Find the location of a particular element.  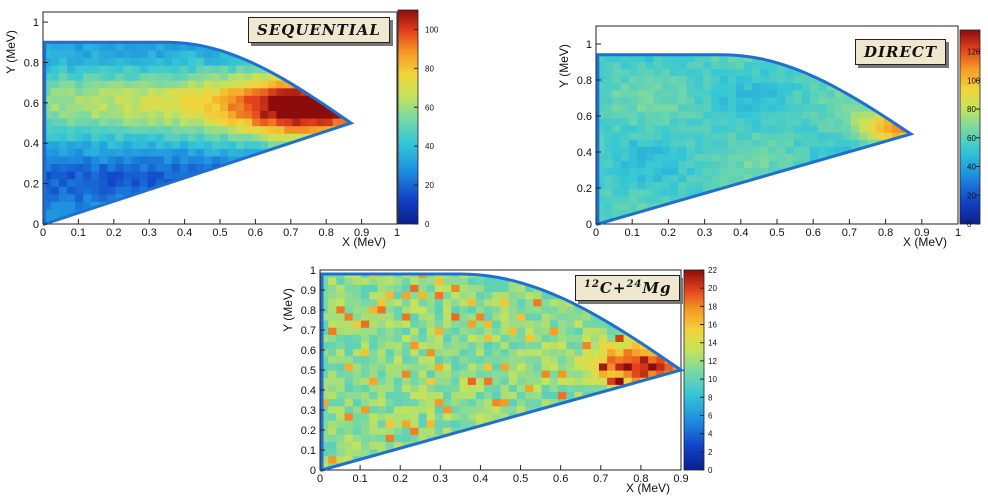

x-tick-label: 0.3 is located at coordinates (704, 233).